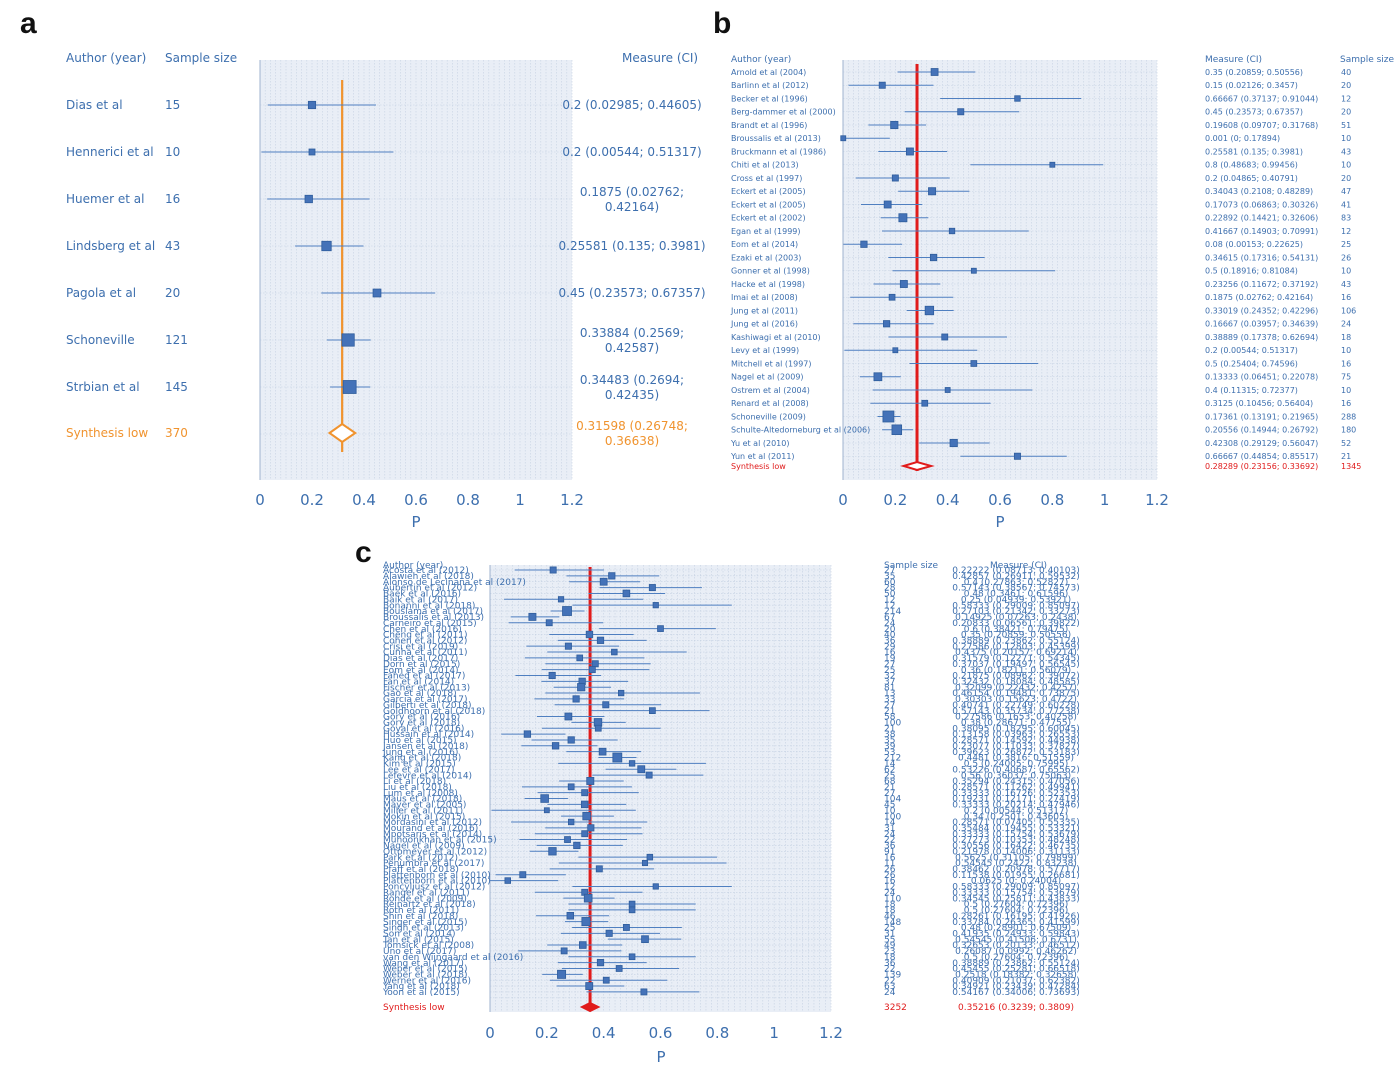 Image resolution: width=1395 pixels, height=1081 pixels. Describe the element at coordinates (424, 817) in the screenshot. I see `study-author-label: Mokin et al (2015)` at that location.